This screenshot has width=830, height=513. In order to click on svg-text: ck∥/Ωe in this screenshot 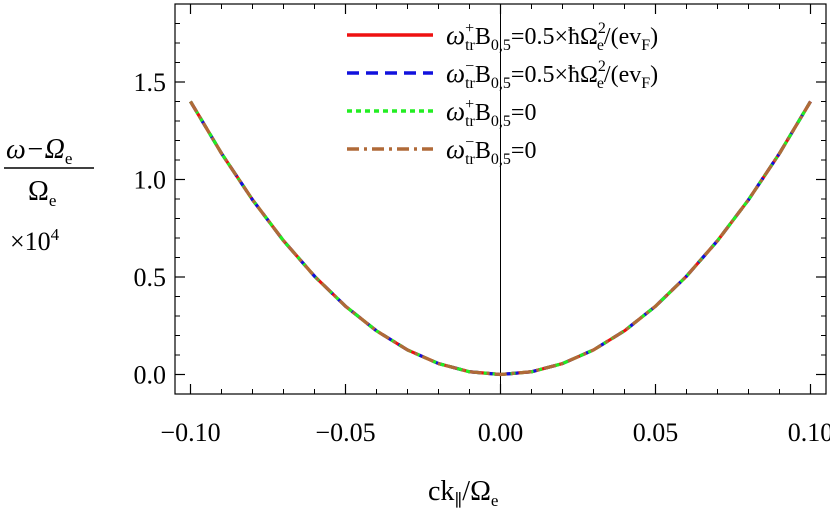, I will do `click(463, 493)`.